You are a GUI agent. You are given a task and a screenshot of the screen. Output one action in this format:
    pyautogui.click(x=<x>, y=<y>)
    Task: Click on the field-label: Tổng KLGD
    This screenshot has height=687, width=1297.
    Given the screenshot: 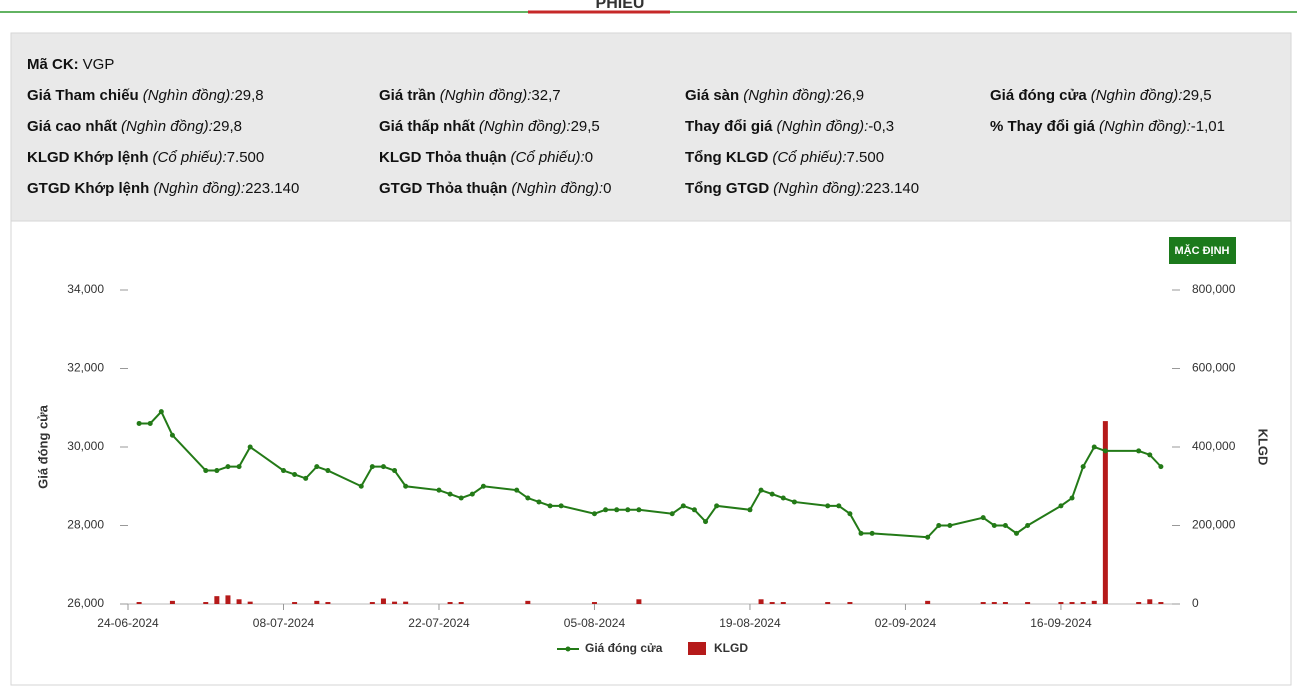 What is the action you would take?
    pyautogui.click(x=726, y=157)
    